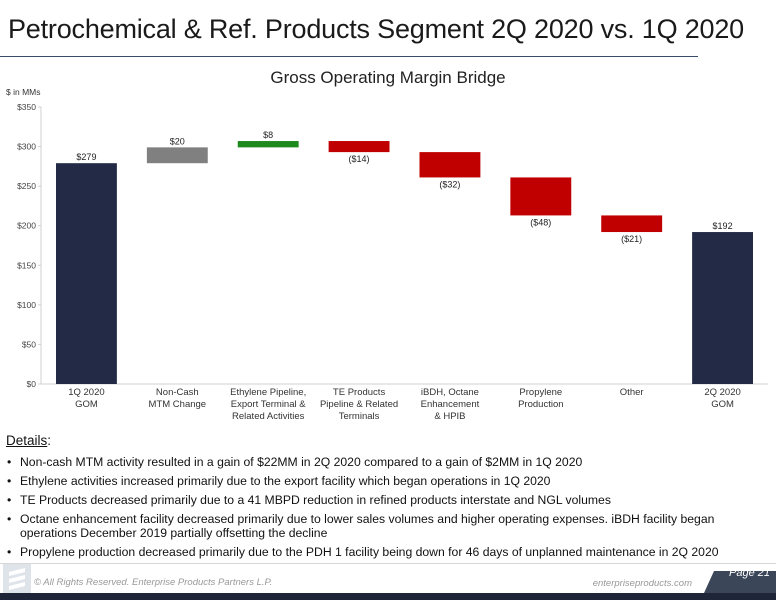 This screenshot has width=776, height=600. Describe the element at coordinates (359, 416) in the screenshot. I see `x-tick-label-line: Terminals` at that location.